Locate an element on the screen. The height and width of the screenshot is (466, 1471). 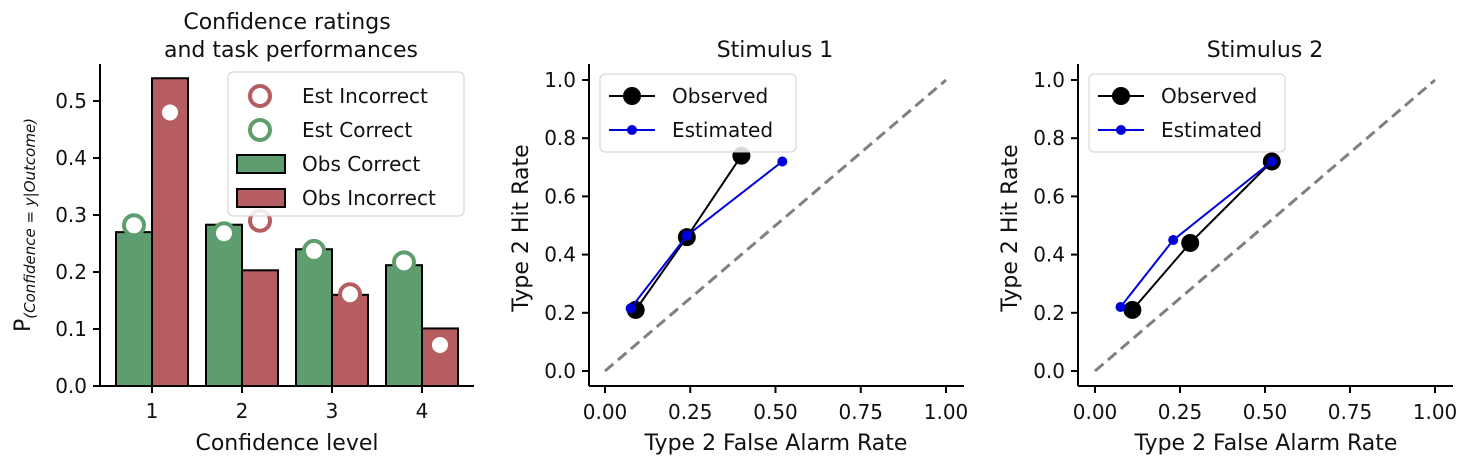
chart-title: Stimulus 1 is located at coordinates (775, 50).